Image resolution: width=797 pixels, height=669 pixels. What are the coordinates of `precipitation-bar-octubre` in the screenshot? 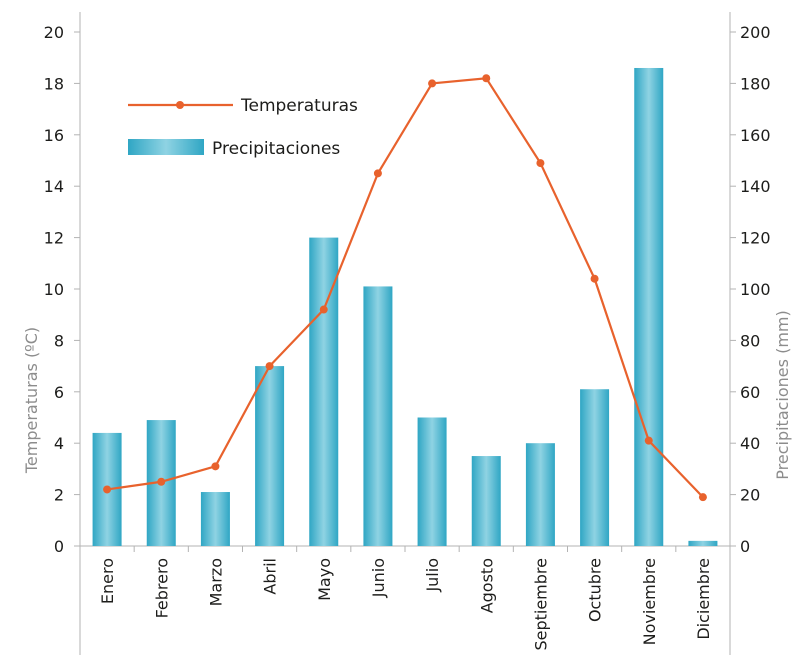 It's located at (595, 467).